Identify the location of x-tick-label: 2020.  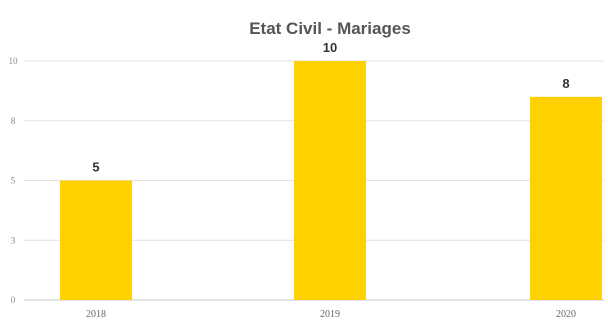
(566, 314).